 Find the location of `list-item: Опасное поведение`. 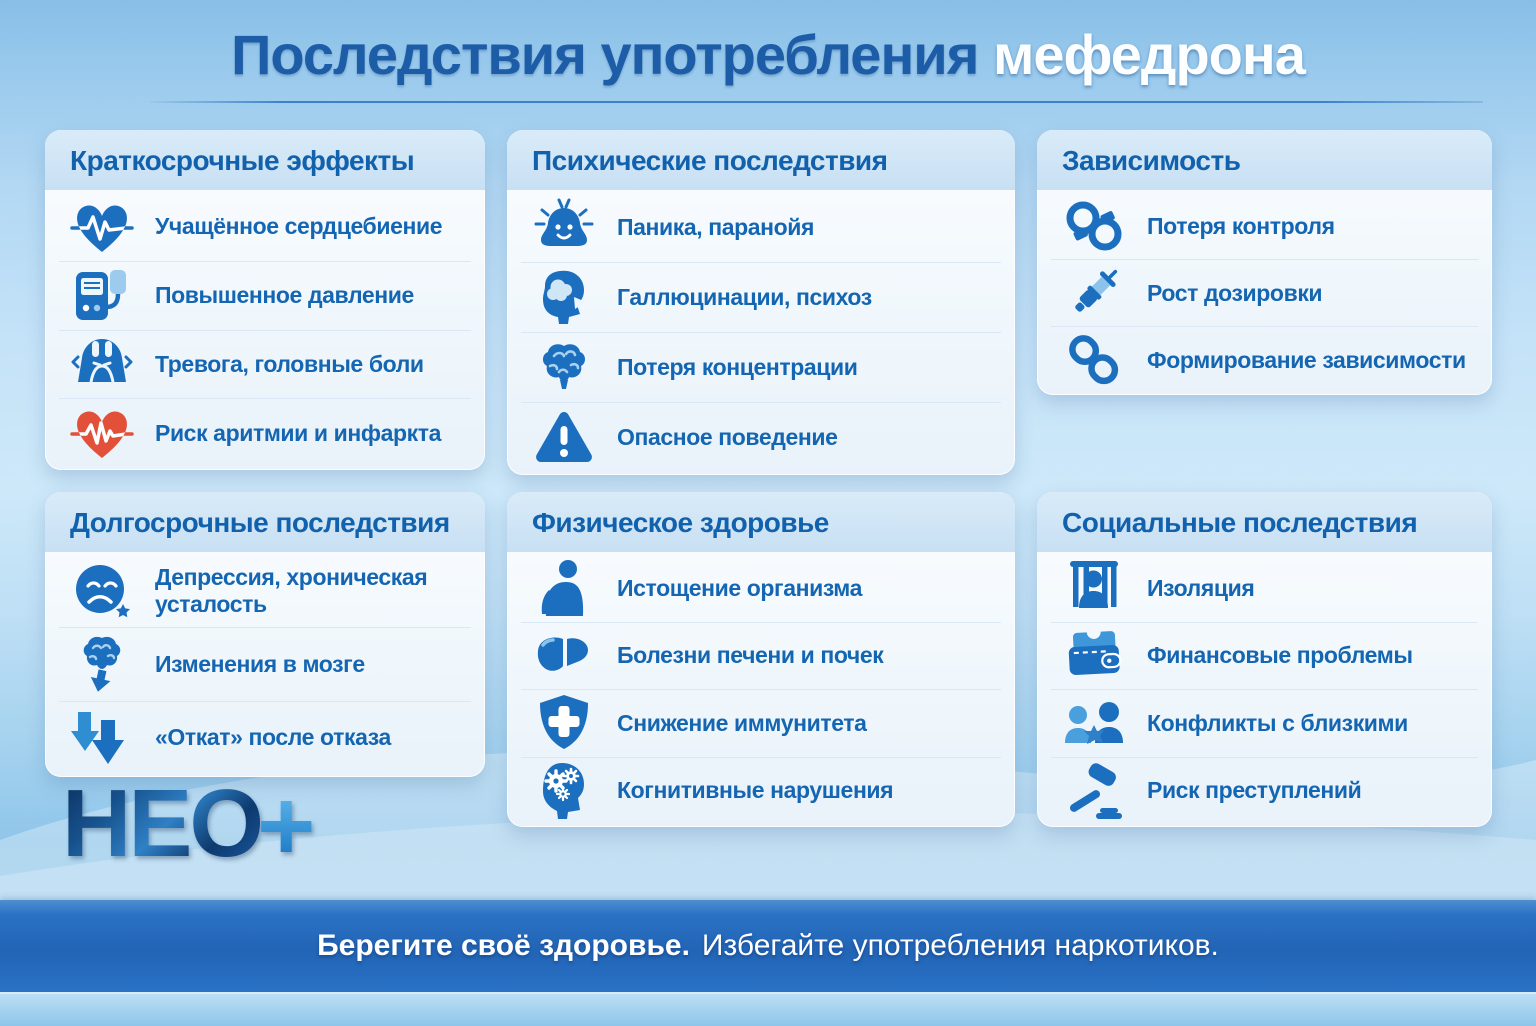

list-item: Опасное поведение is located at coordinates (761, 437).